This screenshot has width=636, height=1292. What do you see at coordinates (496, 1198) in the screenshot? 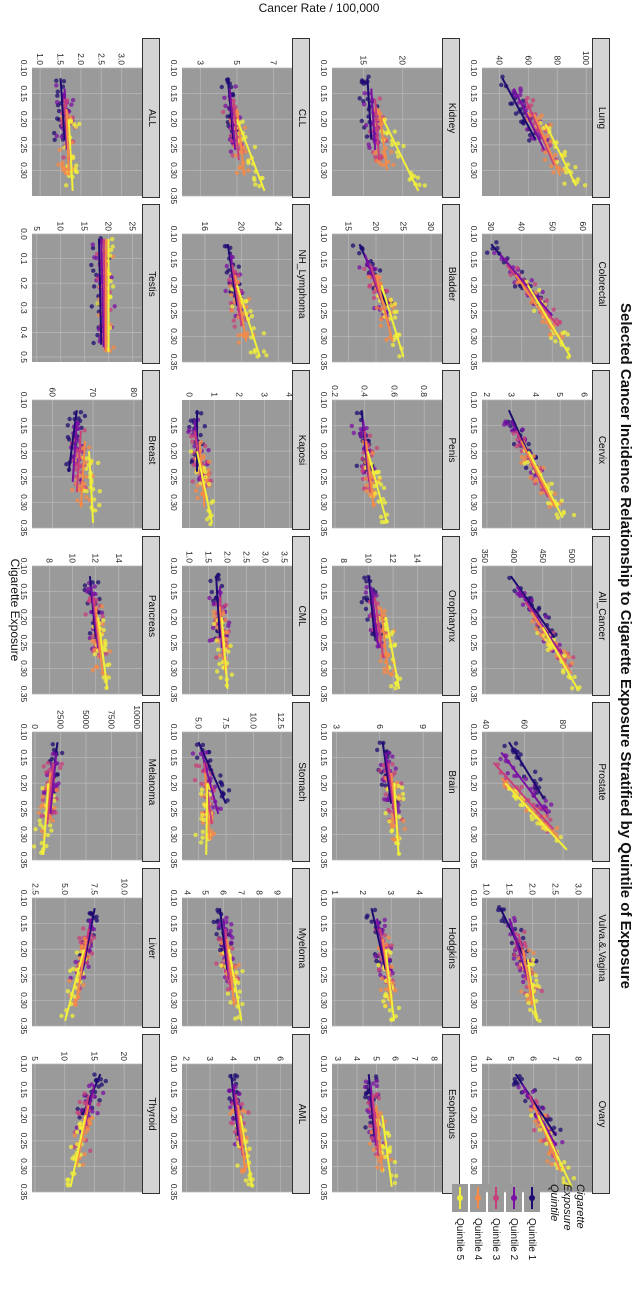
I see `legend-key-point` at bounding box center [496, 1198].